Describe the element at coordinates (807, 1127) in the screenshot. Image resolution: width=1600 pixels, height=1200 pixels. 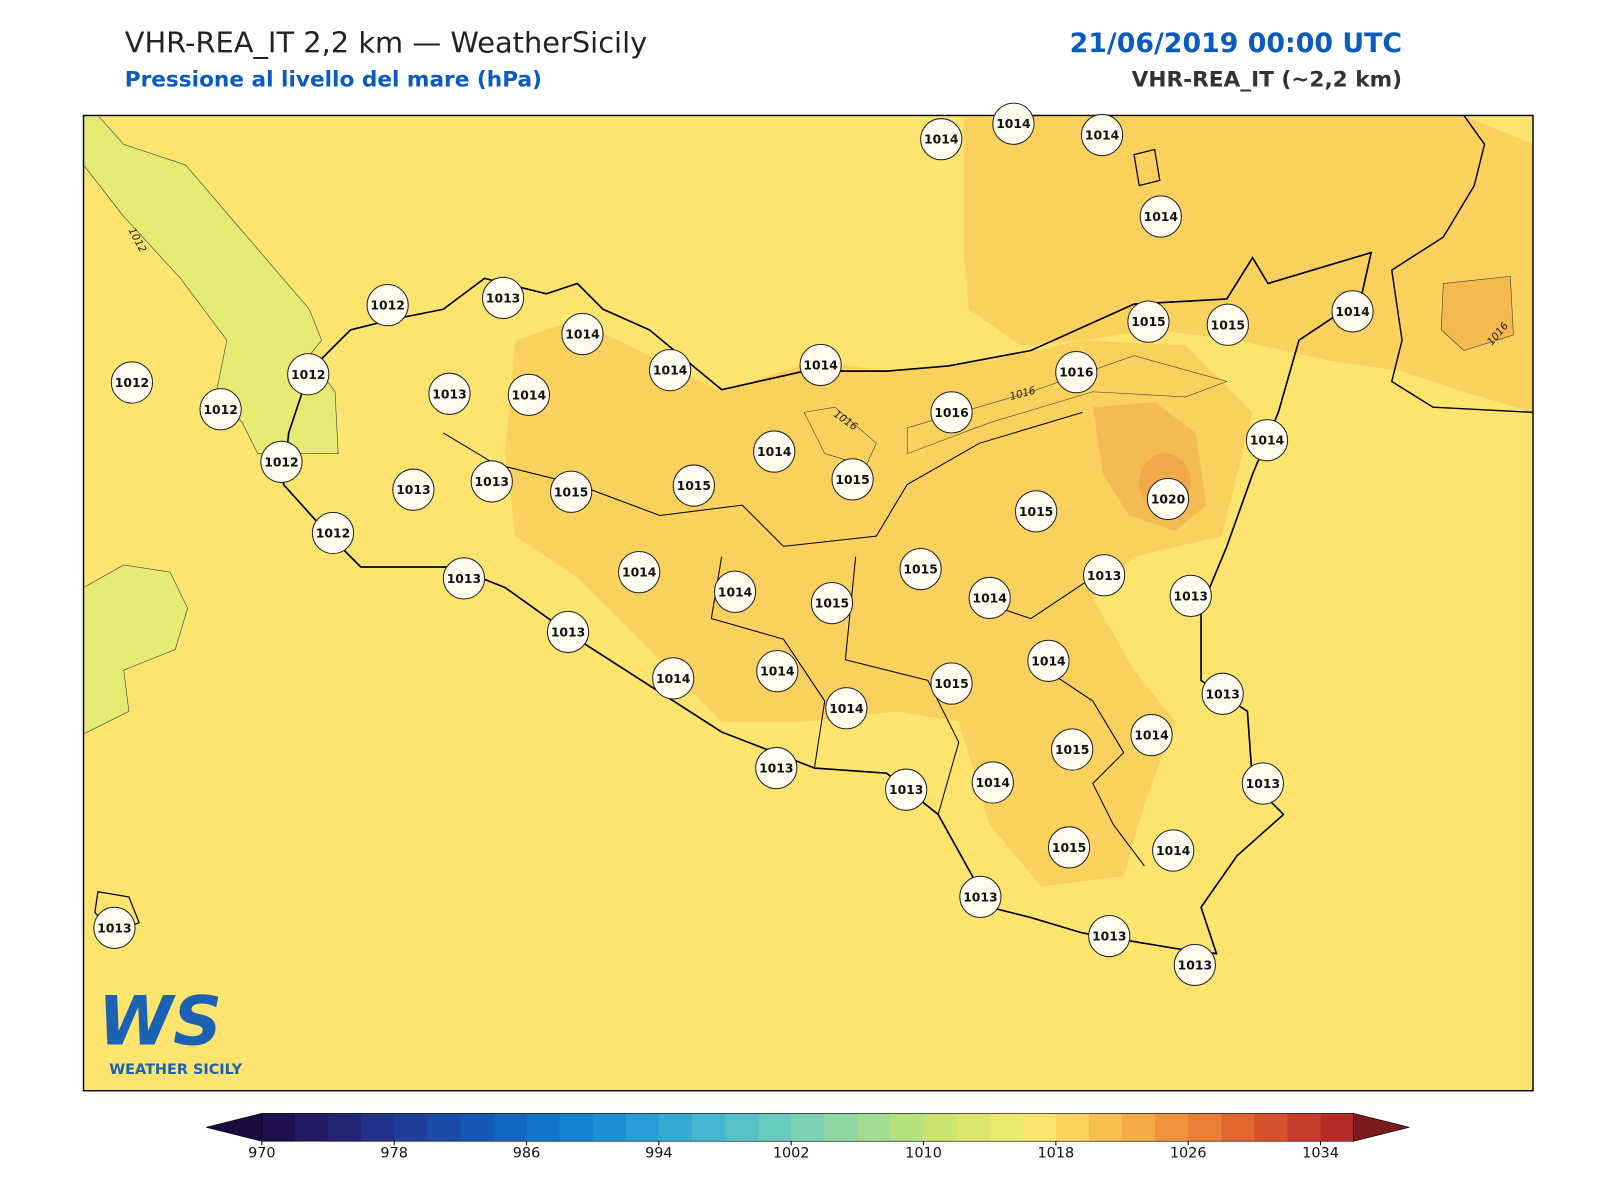
I see `colorbar-frame` at that location.